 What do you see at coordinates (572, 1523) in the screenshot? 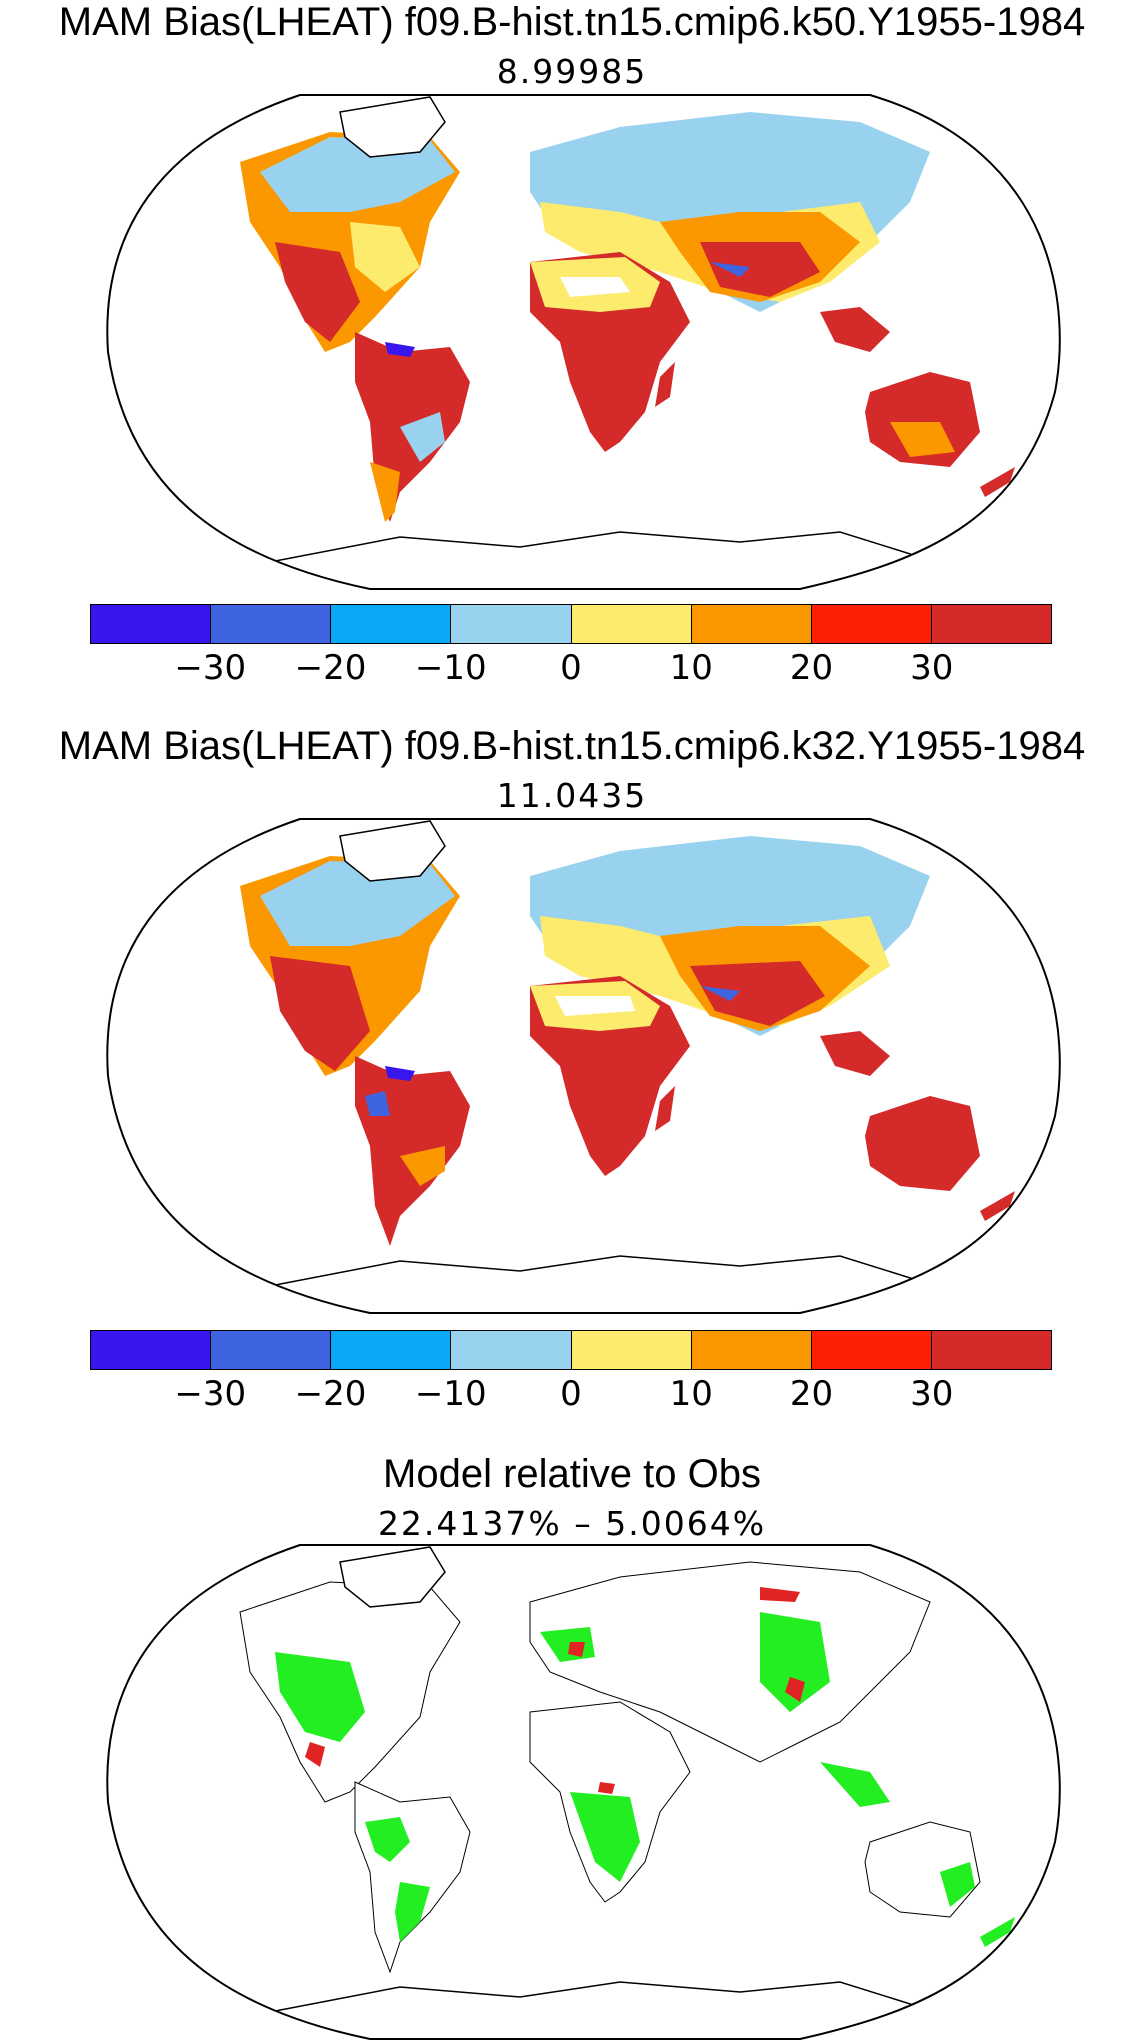
I see `panel3-subtitle: 22.4137% – 5.0064%` at bounding box center [572, 1523].